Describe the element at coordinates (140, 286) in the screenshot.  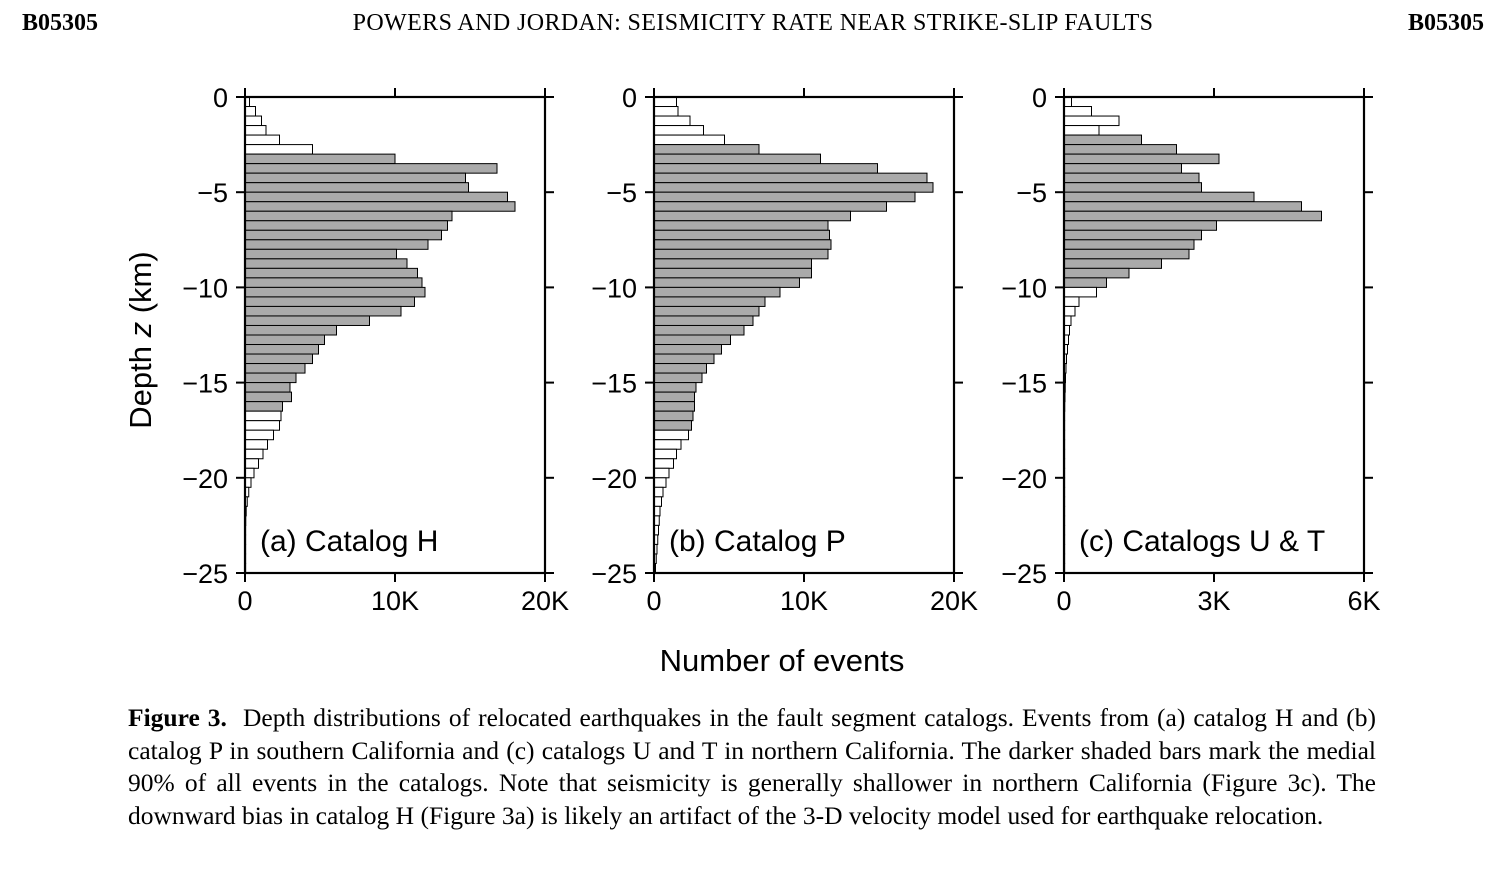
I see `y-axis-label-suffix: (km)` at that location.